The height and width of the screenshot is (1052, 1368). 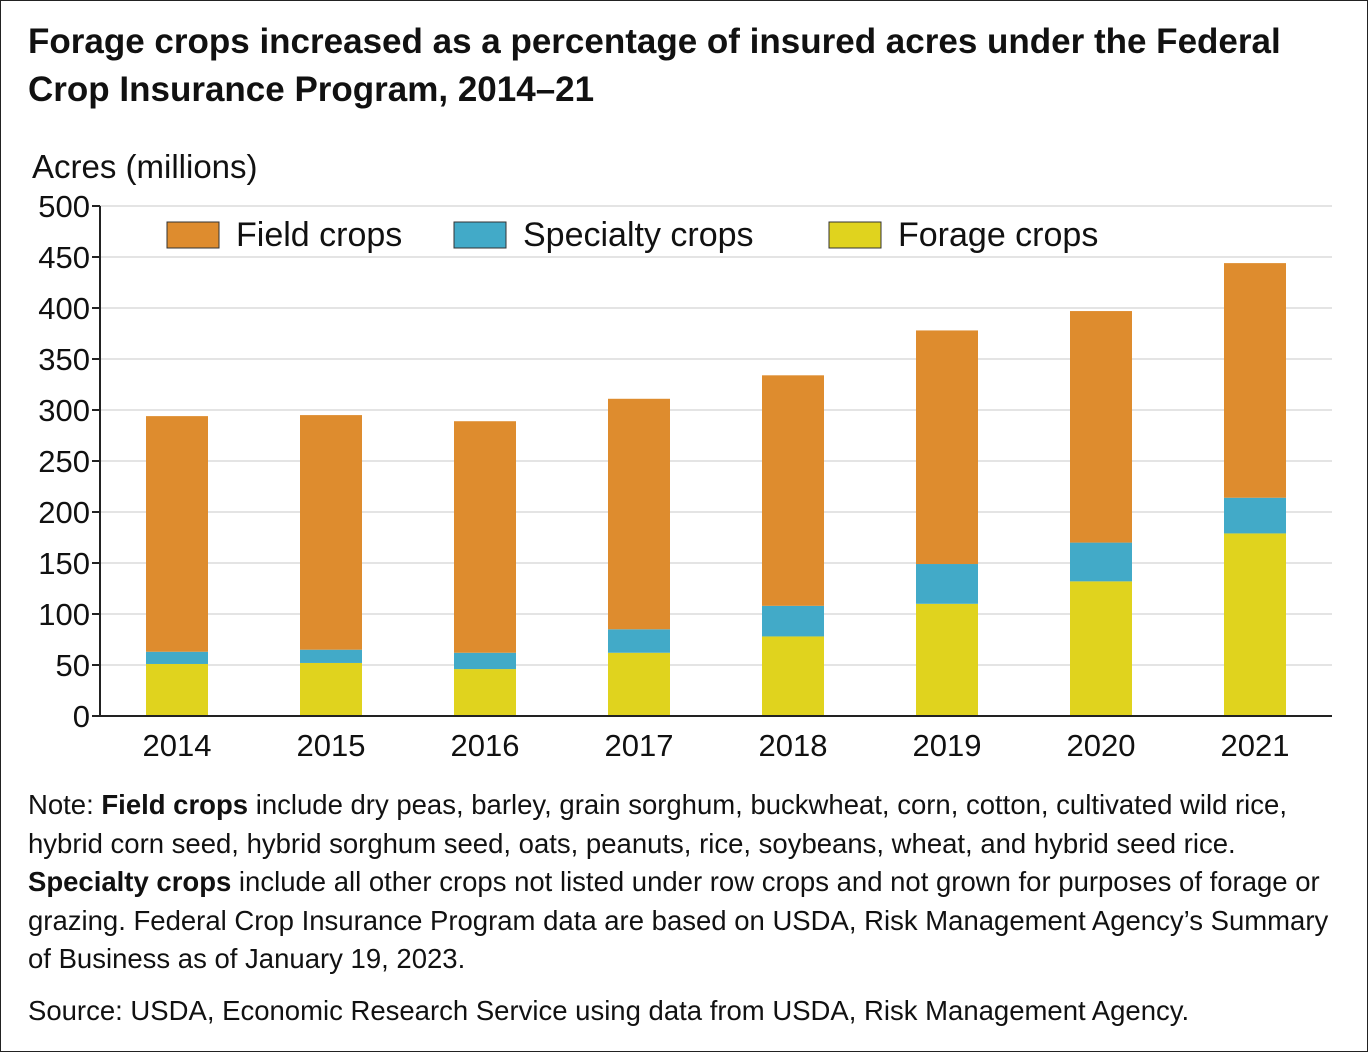 I want to click on legend-label: Forage crops, so click(x=998, y=235).